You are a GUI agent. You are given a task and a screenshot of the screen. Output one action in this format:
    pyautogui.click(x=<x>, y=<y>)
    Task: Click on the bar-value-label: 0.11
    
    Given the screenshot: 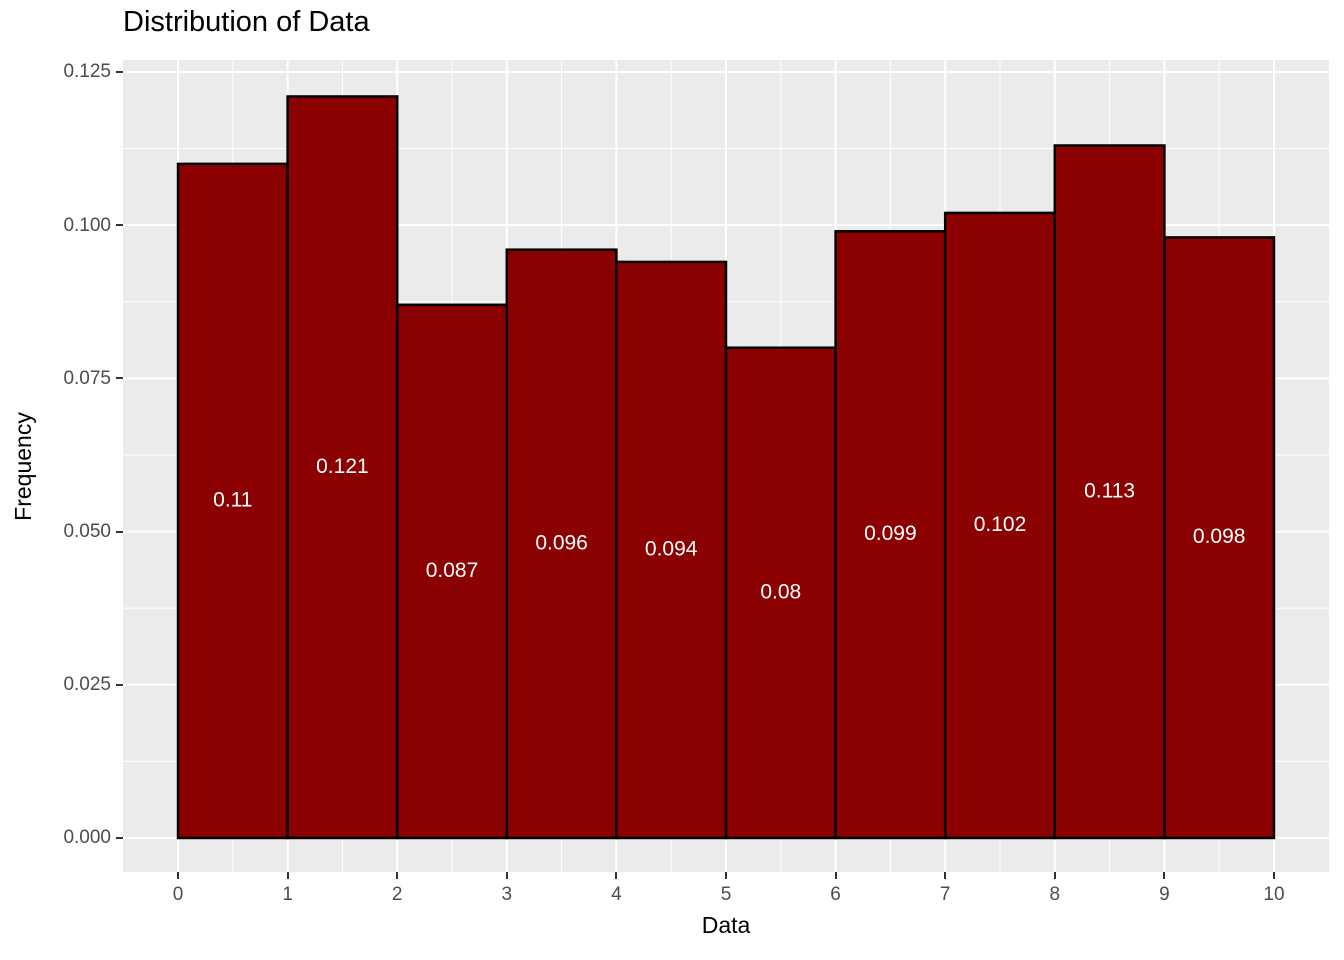 What is the action you would take?
    pyautogui.click(x=232, y=499)
    